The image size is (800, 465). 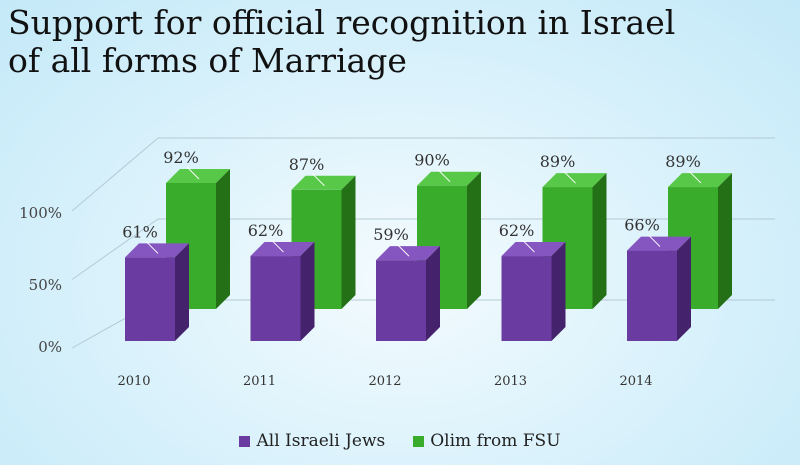 I want to click on y-tick-label: 50%, so click(x=45, y=285).